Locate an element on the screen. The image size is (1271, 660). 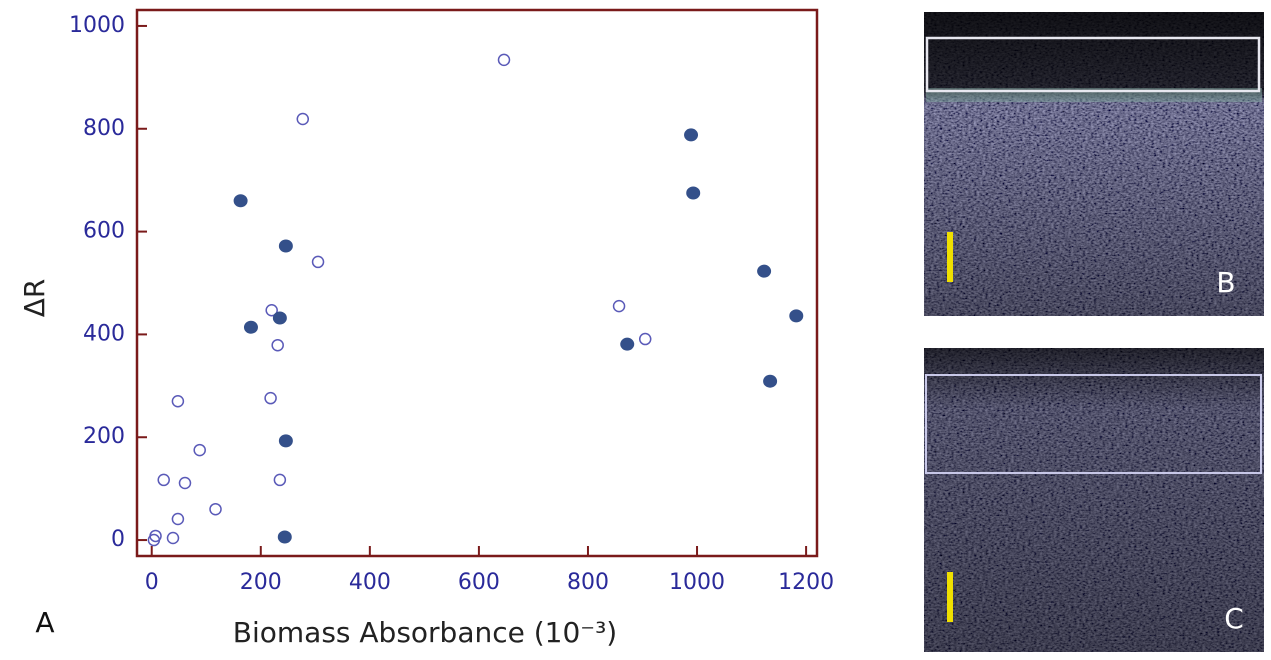
x-tick-label: 800 is located at coordinates (588, 582).